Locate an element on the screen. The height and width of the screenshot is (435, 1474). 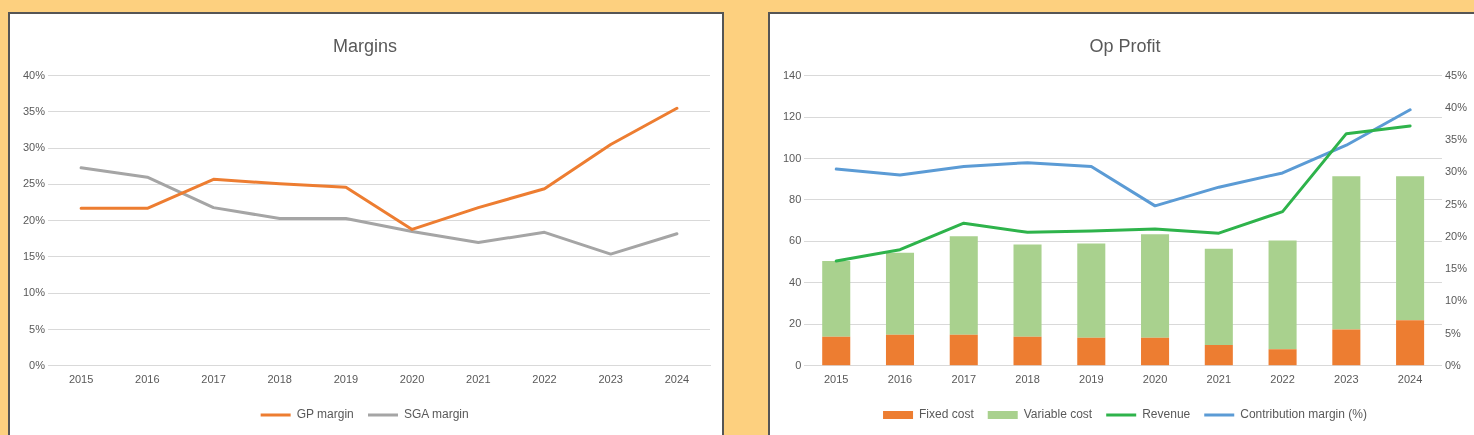
y2-tick-label: 25% is located at coordinates (1456, 203).